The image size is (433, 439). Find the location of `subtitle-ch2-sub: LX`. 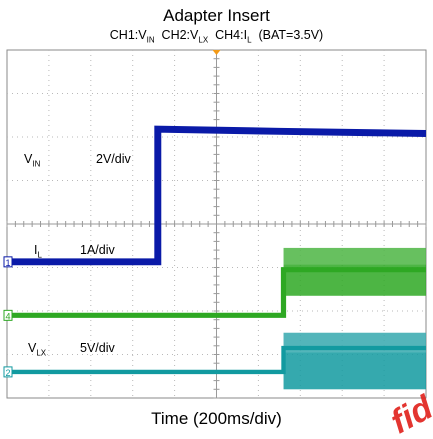

subtitle-ch2-sub: LX is located at coordinates (203, 40).